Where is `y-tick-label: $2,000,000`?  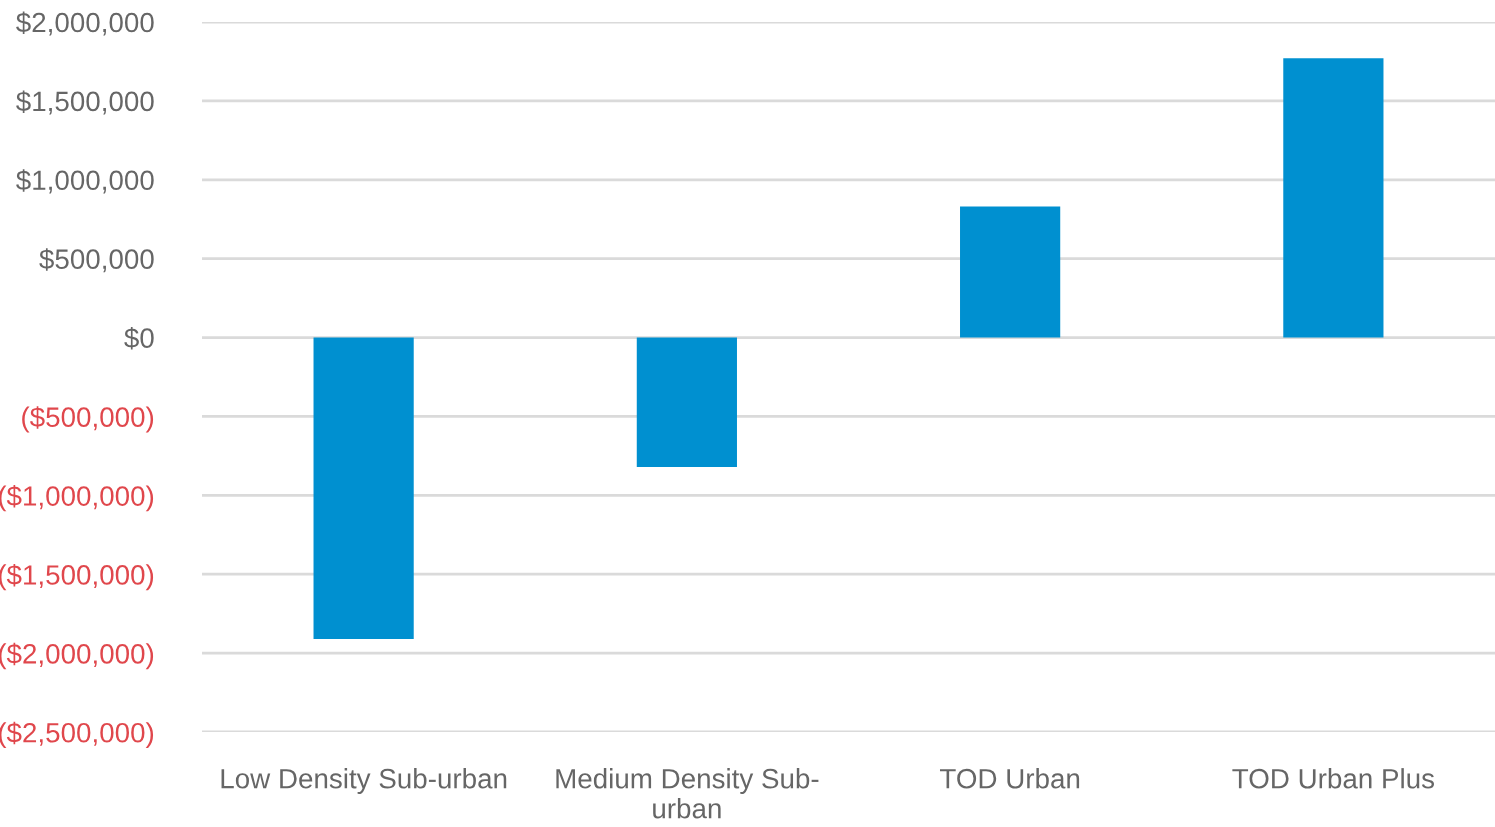 y-tick-label: $2,000,000 is located at coordinates (85, 23).